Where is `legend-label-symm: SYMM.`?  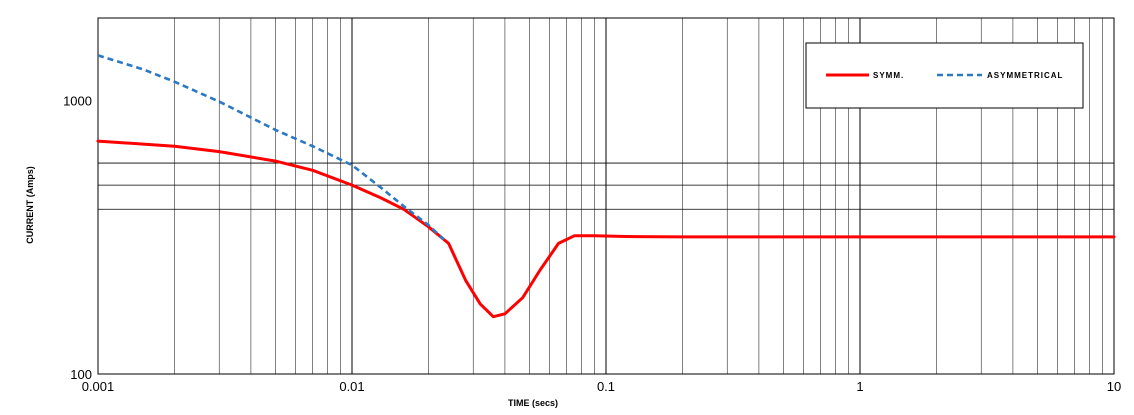 legend-label-symm: SYMM. is located at coordinates (888, 75).